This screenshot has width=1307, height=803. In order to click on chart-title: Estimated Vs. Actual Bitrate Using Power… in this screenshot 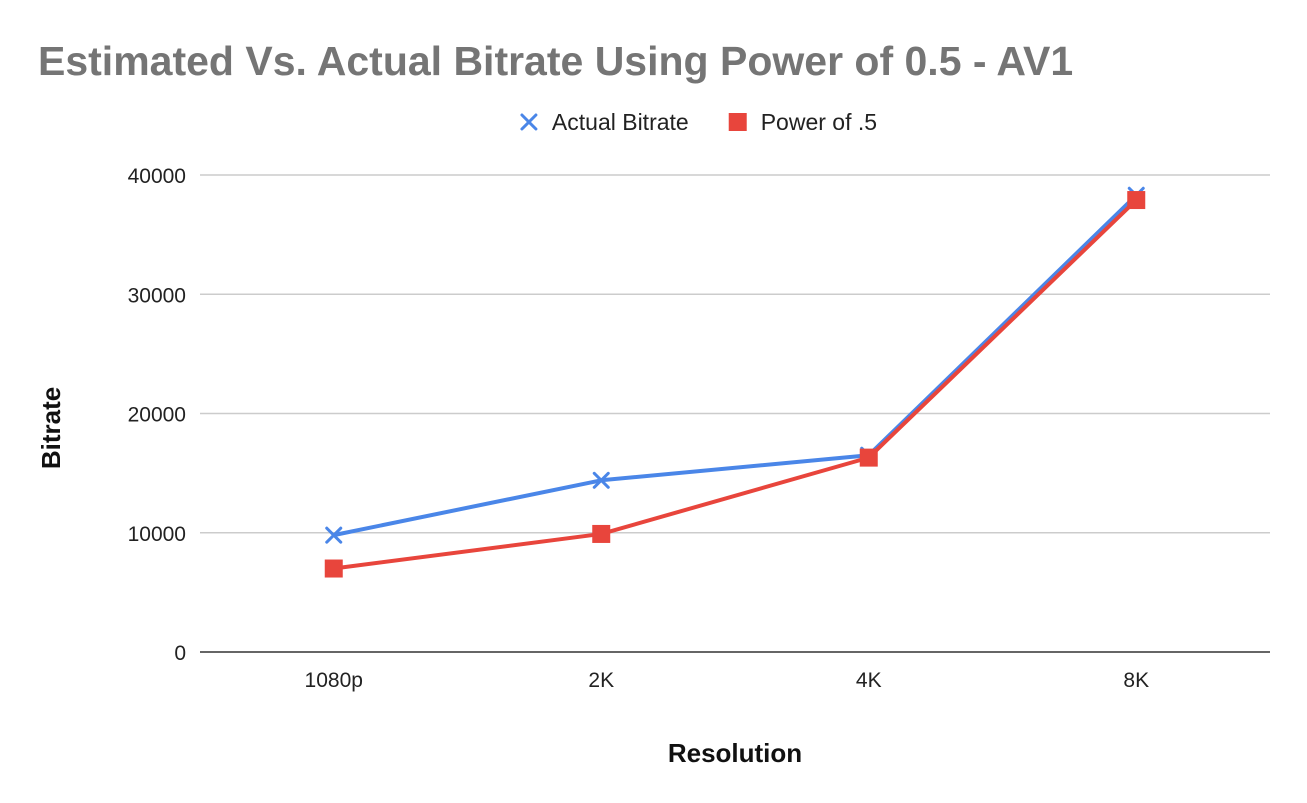, I will do `click(555, 61)`.